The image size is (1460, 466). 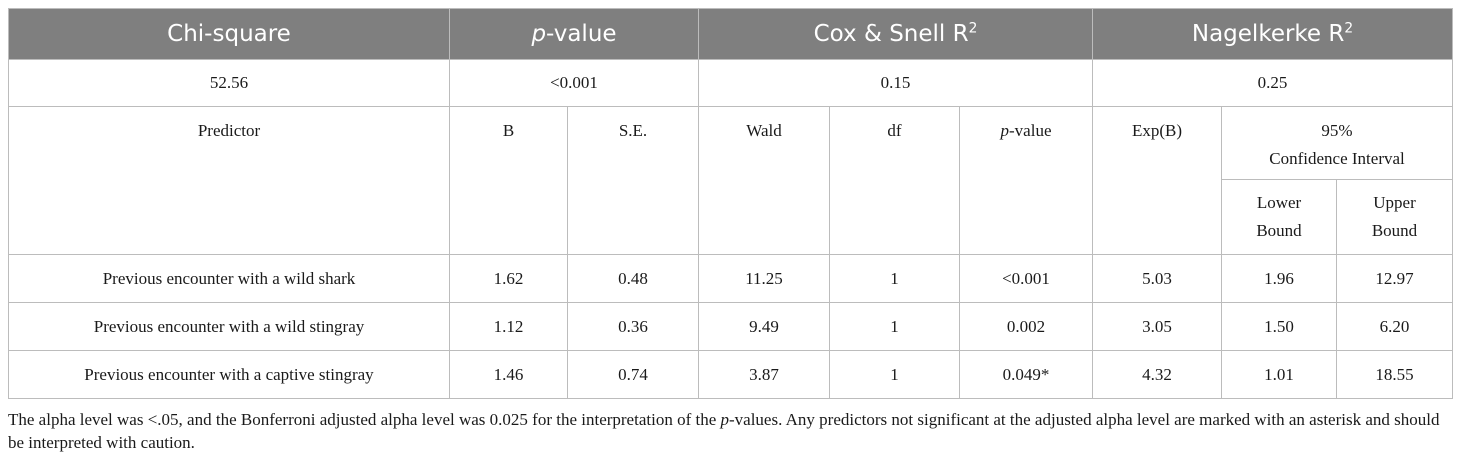 I want to click on p-value-column-header: p-value, so click(x=1026, y=180).